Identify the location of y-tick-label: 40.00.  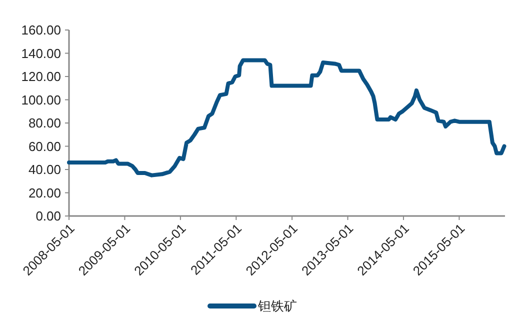
(44, 170).